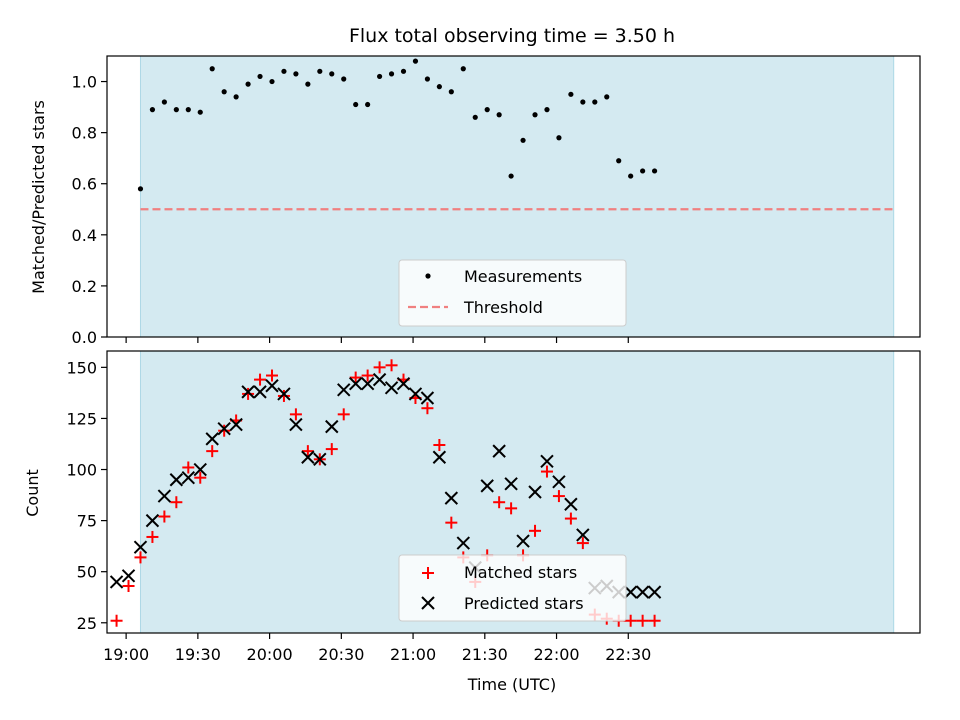 The height and width of the screenshot is (720, 960). I want to click on y-tick-label: 75, so click(87, 521).